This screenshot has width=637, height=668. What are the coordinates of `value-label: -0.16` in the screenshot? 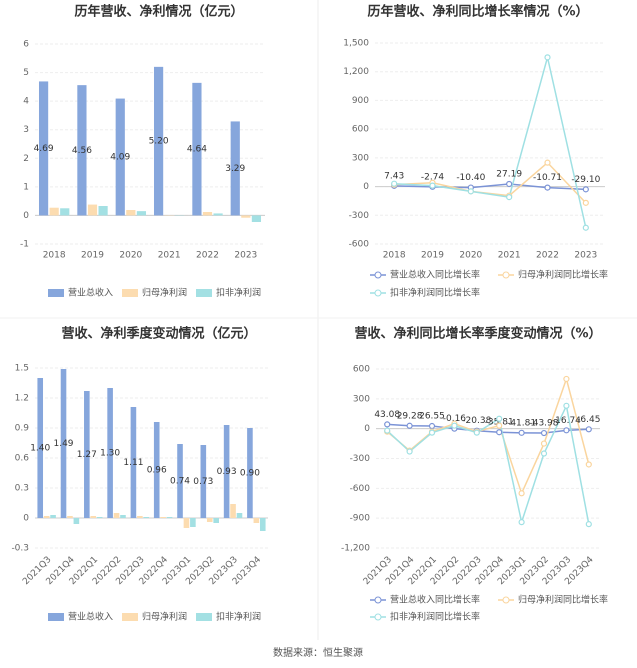 It's located at (455, 419).